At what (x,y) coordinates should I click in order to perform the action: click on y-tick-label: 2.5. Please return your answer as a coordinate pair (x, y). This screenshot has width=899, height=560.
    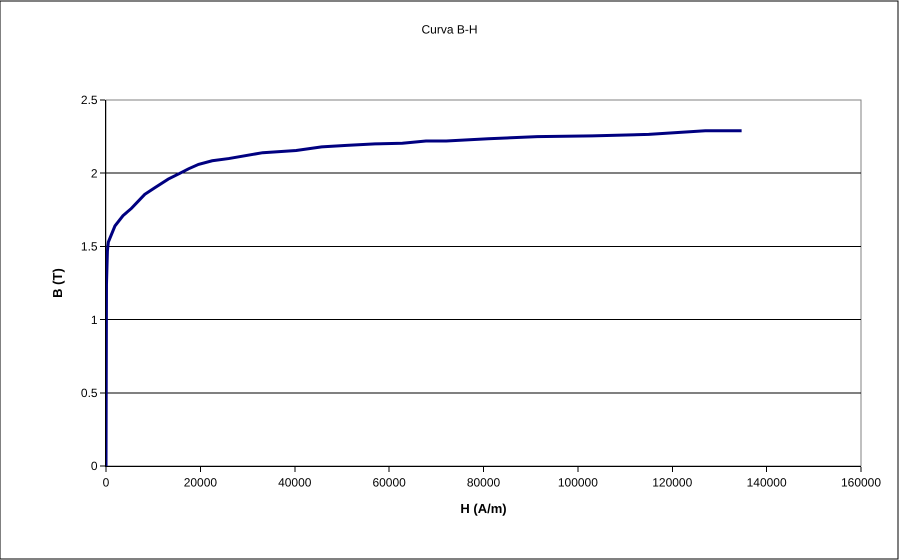
    Looking at the image, I should click on (89, 100).